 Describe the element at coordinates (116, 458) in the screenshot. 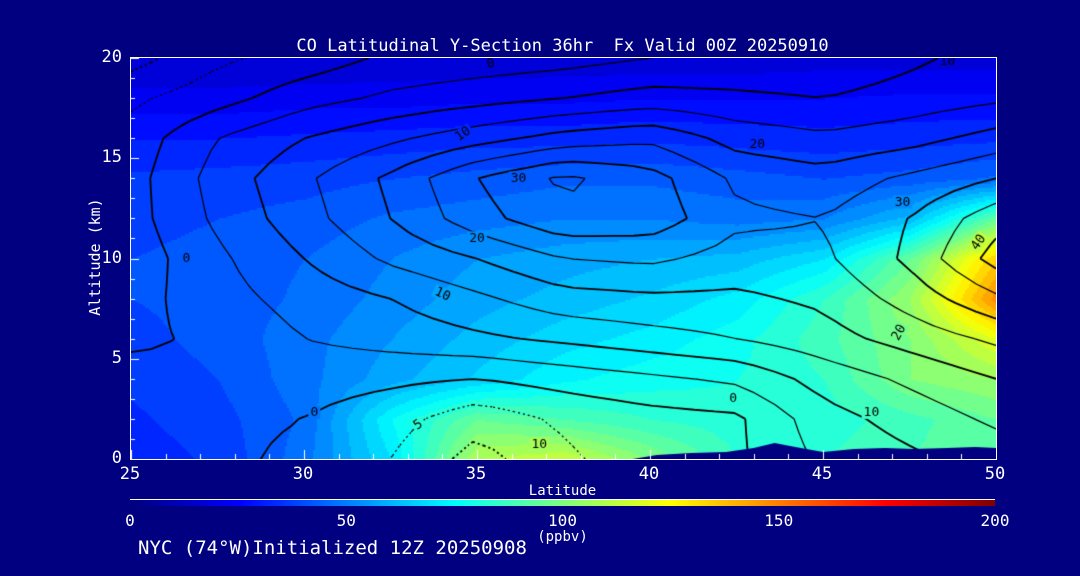

I see `y-tick-0: 0` at that location.